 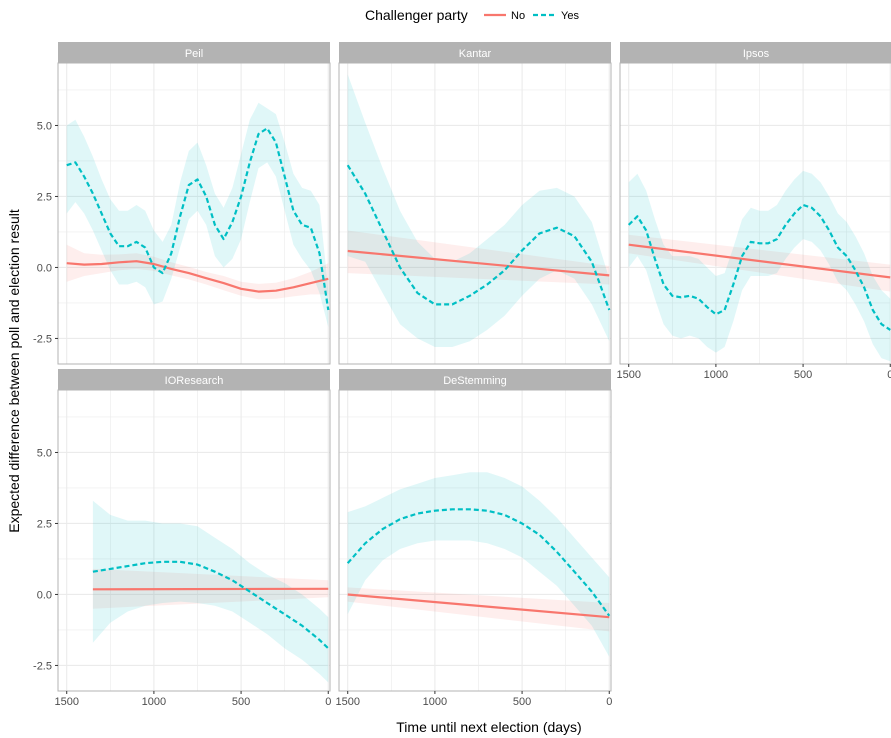 What do you see at coordinates (488, 727) in the screenshot?
I see `x-axis-title: Time until next election (days)` at bounding box center [488, 727].